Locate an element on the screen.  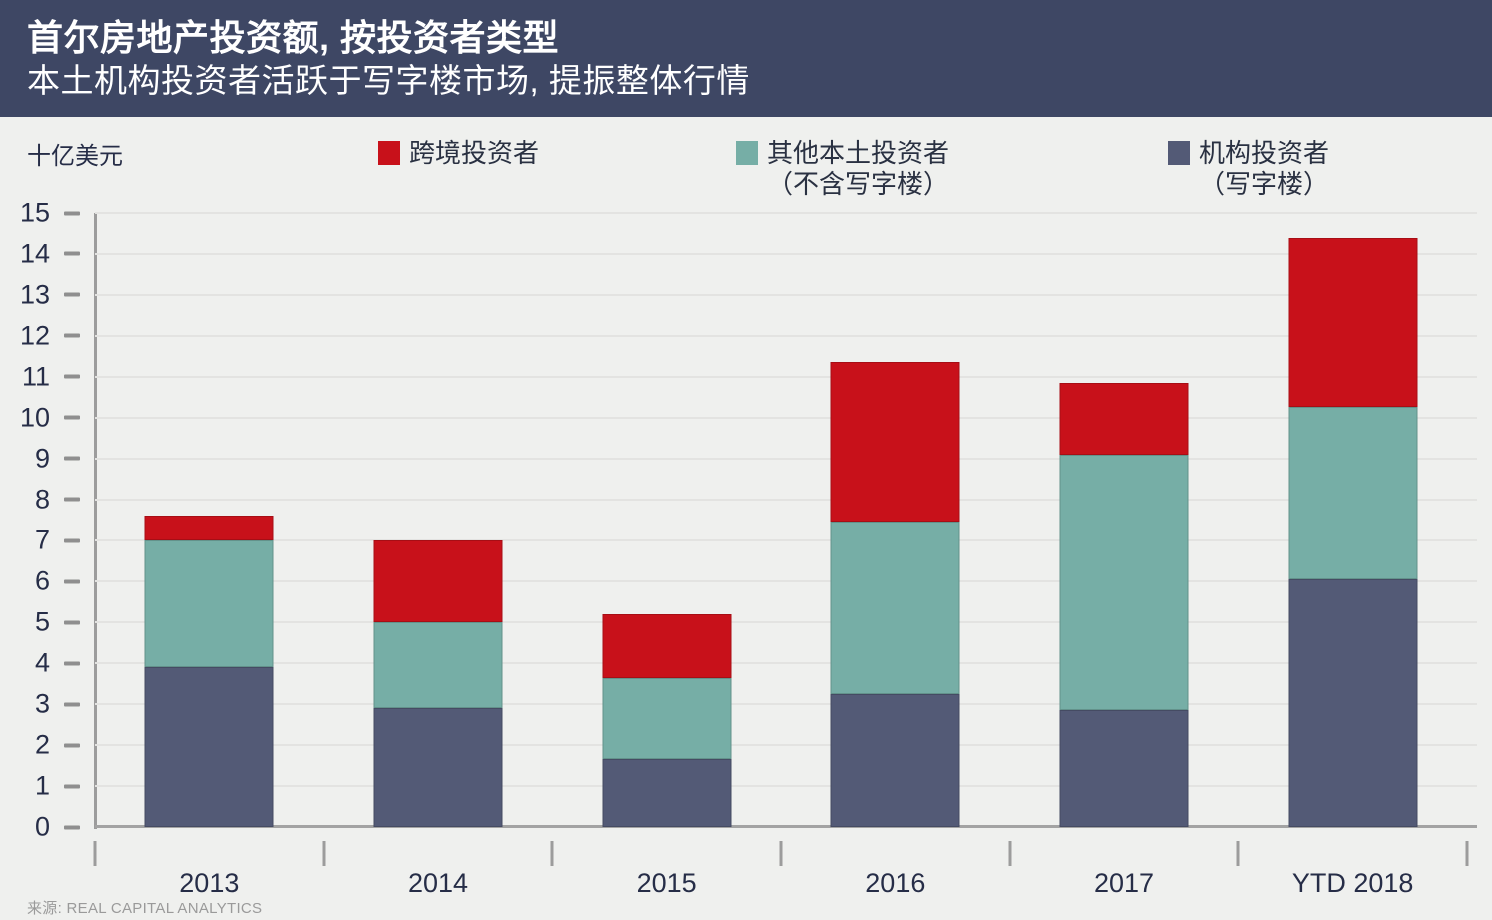
y-tick-row: 1 is located at coordinates (40, 786).